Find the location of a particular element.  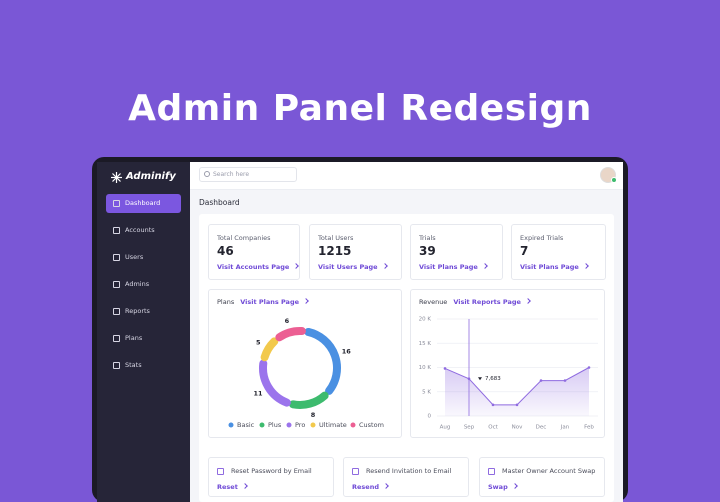

search-box: Search here is located at coordinates (248, 174).